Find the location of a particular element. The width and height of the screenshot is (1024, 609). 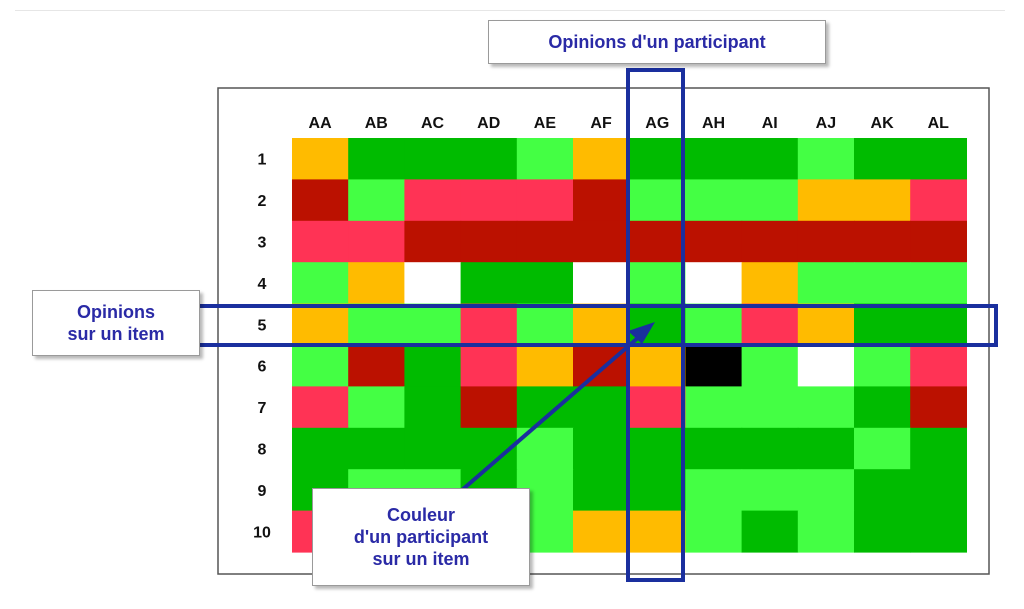

column-label-AF: AF is located at coordinates (601, 123).